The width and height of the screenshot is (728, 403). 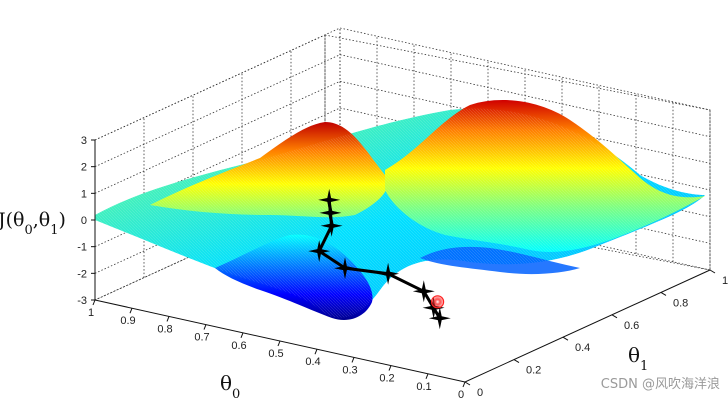 What do you see at coordinates (680, 303) in the screenshot?
I see `theta1-tick-label: 0.8` at bounding box center [680, 303].